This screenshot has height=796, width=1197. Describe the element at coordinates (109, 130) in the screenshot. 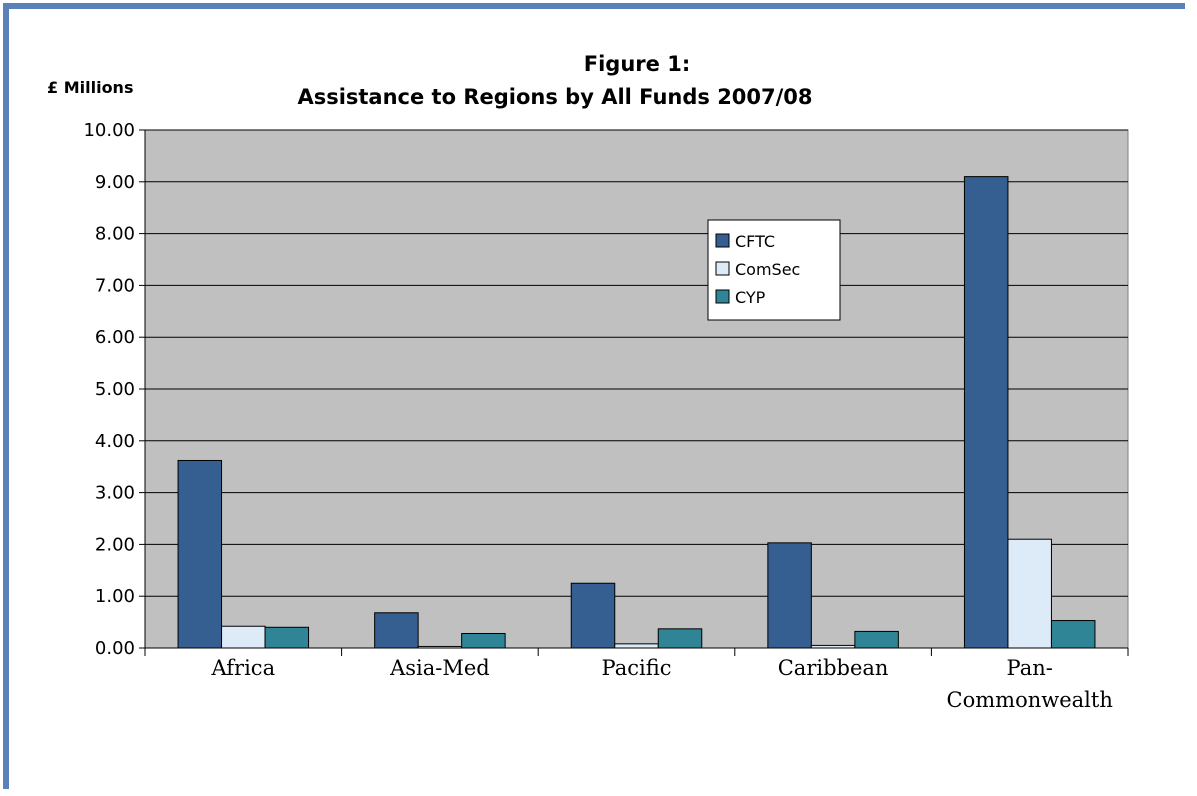

I see `y-tick-label: 10.00` at that location.